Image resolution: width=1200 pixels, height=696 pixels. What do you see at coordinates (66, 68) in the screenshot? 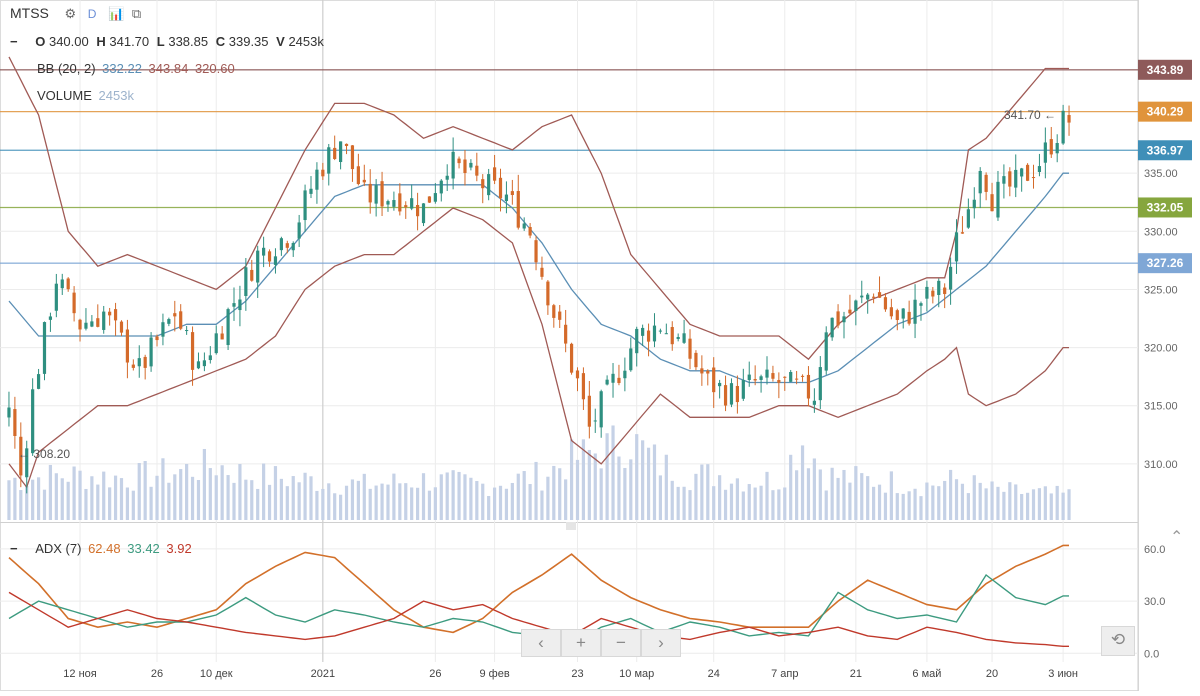
I see `bb-label: BB (20, 2)` at bounding box center [66, 68].